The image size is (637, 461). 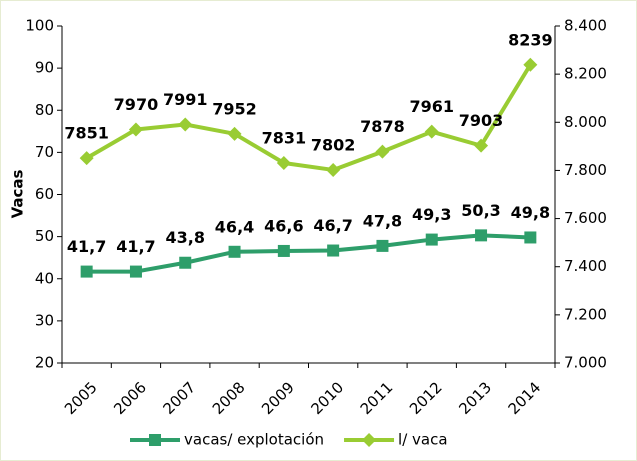 What do you see at coordinates (185, 237) in the screenshot?
I see `data-label: 43,8` at bounding box center [185, 237].